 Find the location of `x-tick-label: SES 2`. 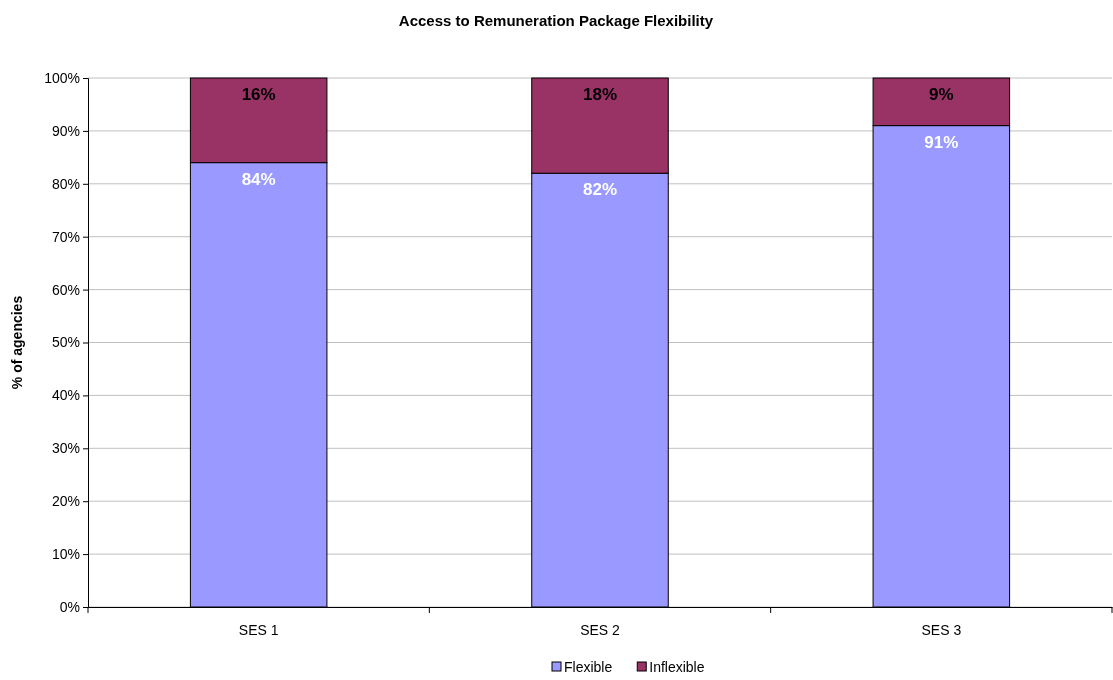

x-tick-label: SES 2 is located at coordinates (600, 629).